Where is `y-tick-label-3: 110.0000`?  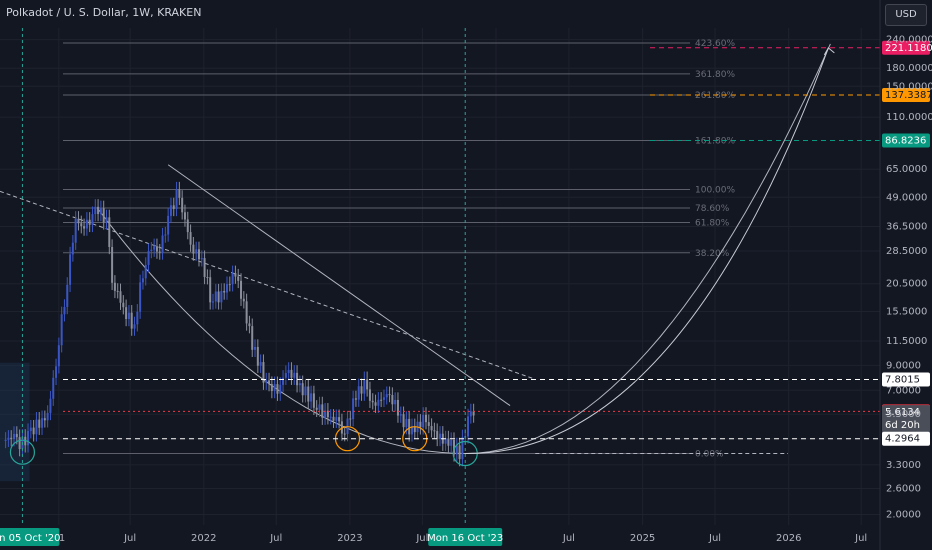
y-tick-label-3: 110.0000 is located at coordinates (909, 117).